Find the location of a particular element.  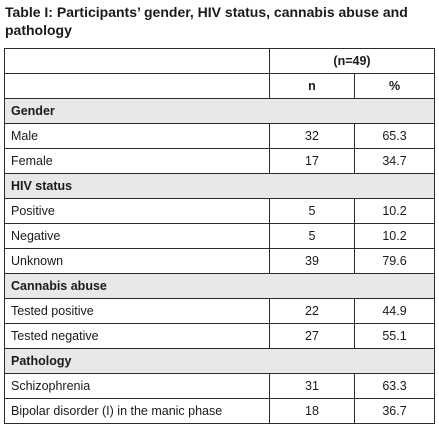

table-row: Unknown 39 79.6 is located at coordinates (220, 261).